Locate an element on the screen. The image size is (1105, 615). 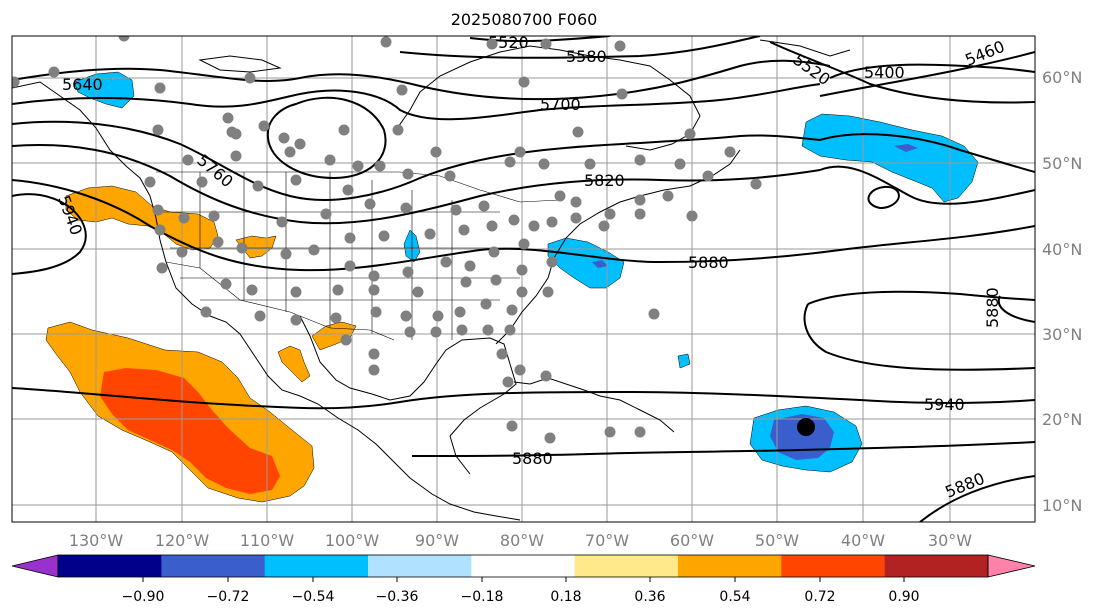
colorbar-tick-label: 0.90 is located at coordinates (903, 597).